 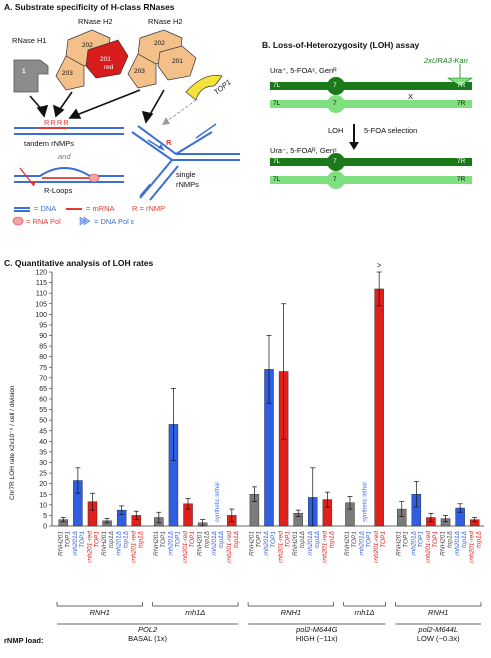 I want to click on y-tick-label: 35, so click(x=43, y=452).